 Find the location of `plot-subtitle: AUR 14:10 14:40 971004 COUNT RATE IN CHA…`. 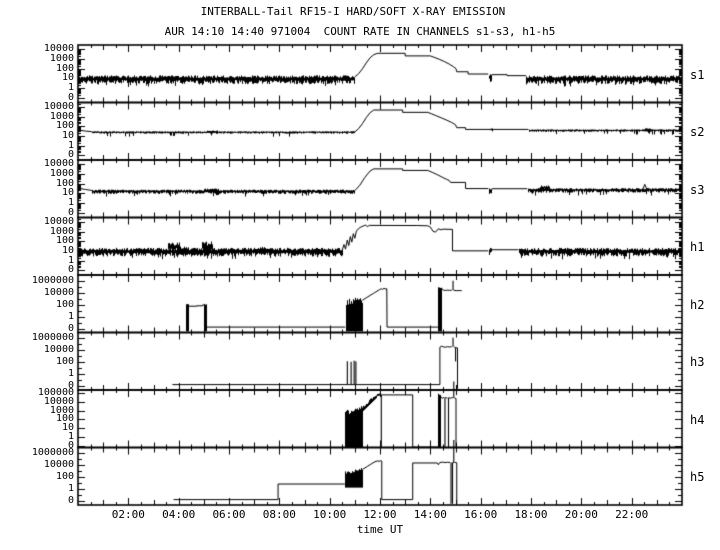

plot-subtitle: AUR 14:10 14:40 971004 COUNT RATE IN CHA… is located at coordinates (360, 31).